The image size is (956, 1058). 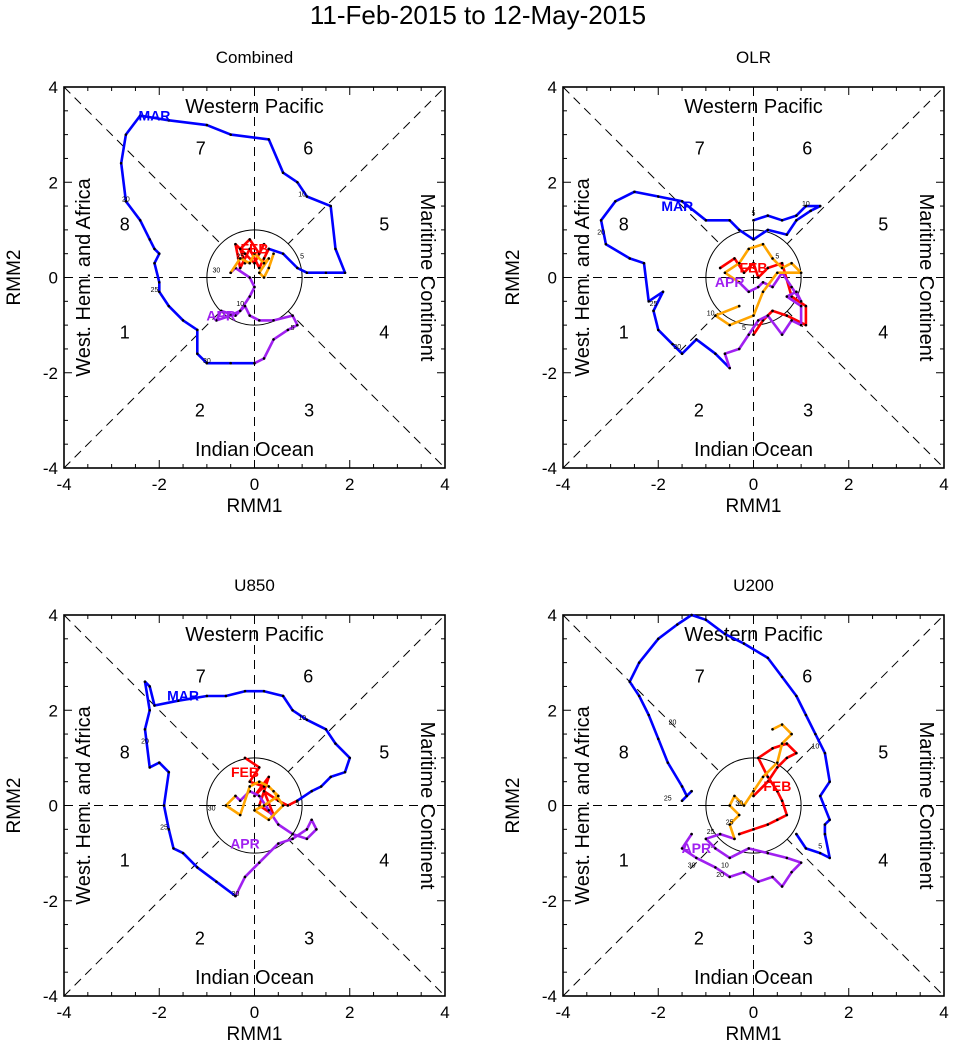 I want to click on y-tick-label: 4, so click(x=53, y=87).